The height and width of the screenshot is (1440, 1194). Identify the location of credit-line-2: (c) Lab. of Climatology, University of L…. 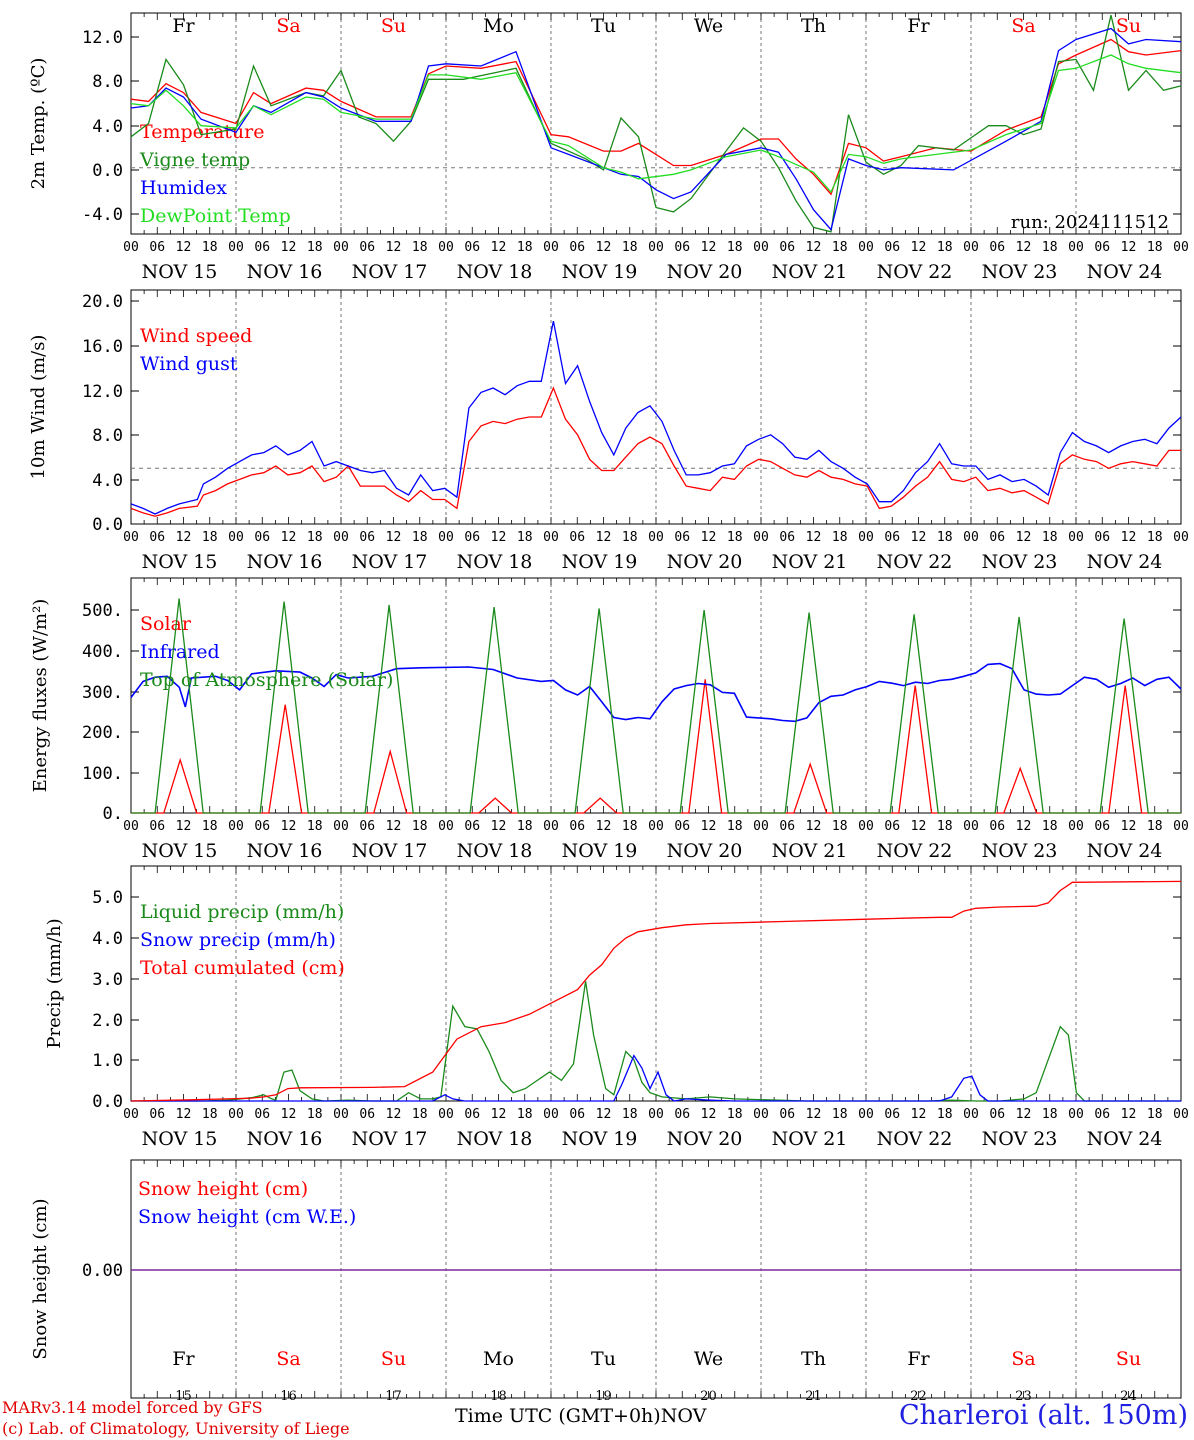
(176, 1428).